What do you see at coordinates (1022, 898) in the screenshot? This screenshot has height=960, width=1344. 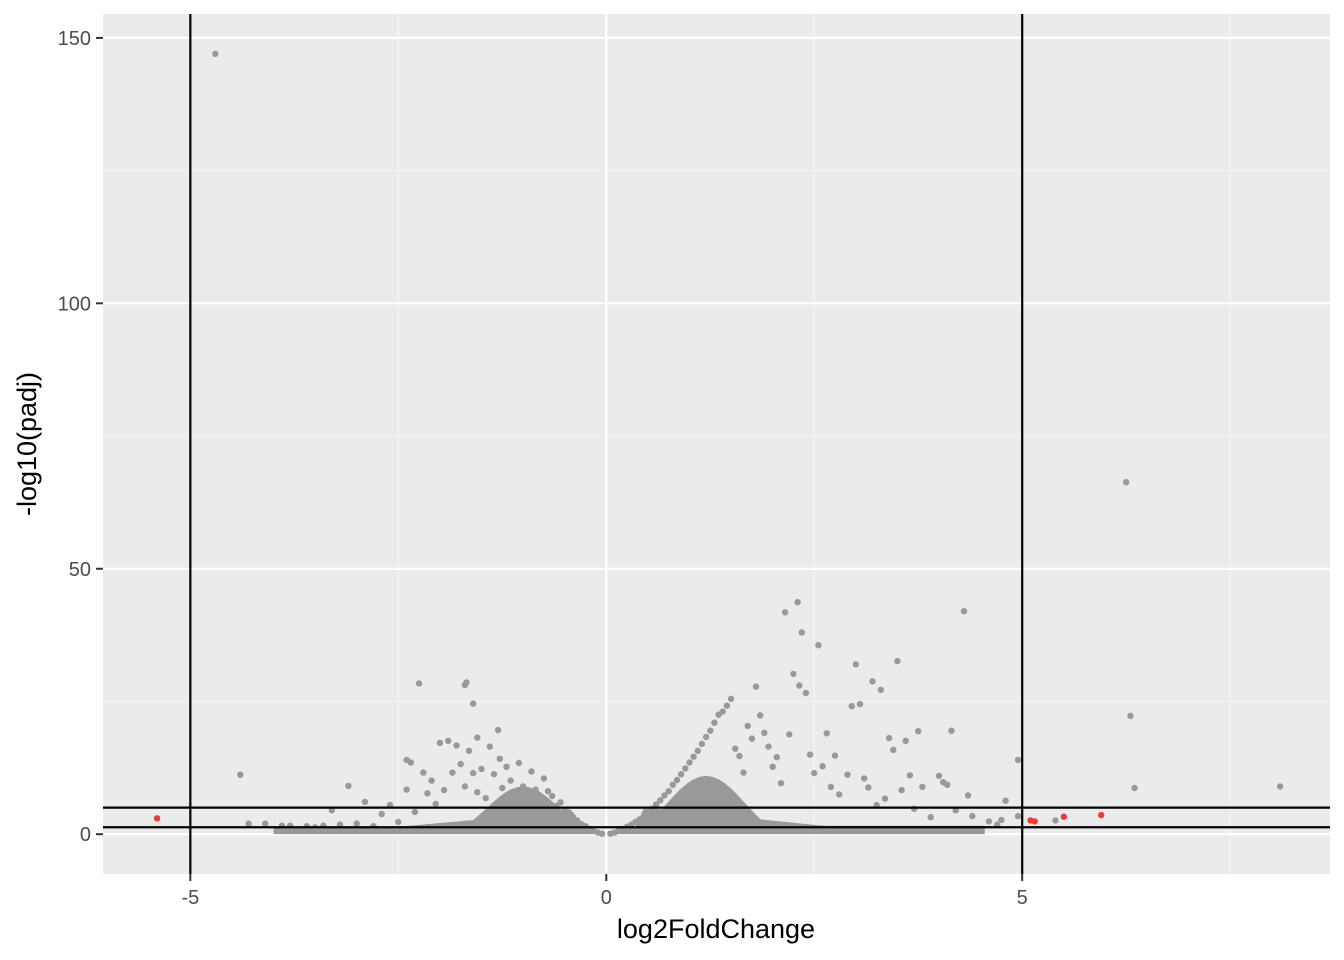 I see `x-tick-label: 5` at bounding box center [1022, 898].